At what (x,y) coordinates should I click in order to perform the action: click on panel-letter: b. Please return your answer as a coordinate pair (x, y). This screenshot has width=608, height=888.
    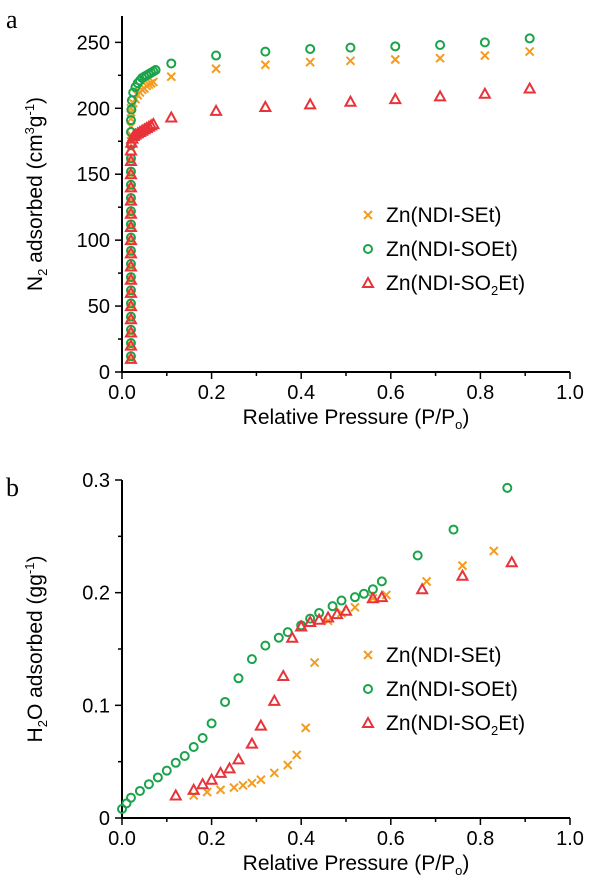
    Looking at the image, I should click on (12, 487).